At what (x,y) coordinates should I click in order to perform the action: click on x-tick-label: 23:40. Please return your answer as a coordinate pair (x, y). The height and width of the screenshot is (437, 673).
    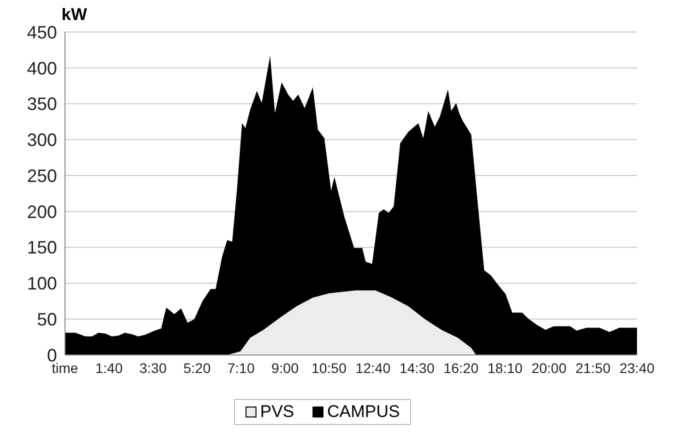
    Looking at the image, I should click on (637, 368).